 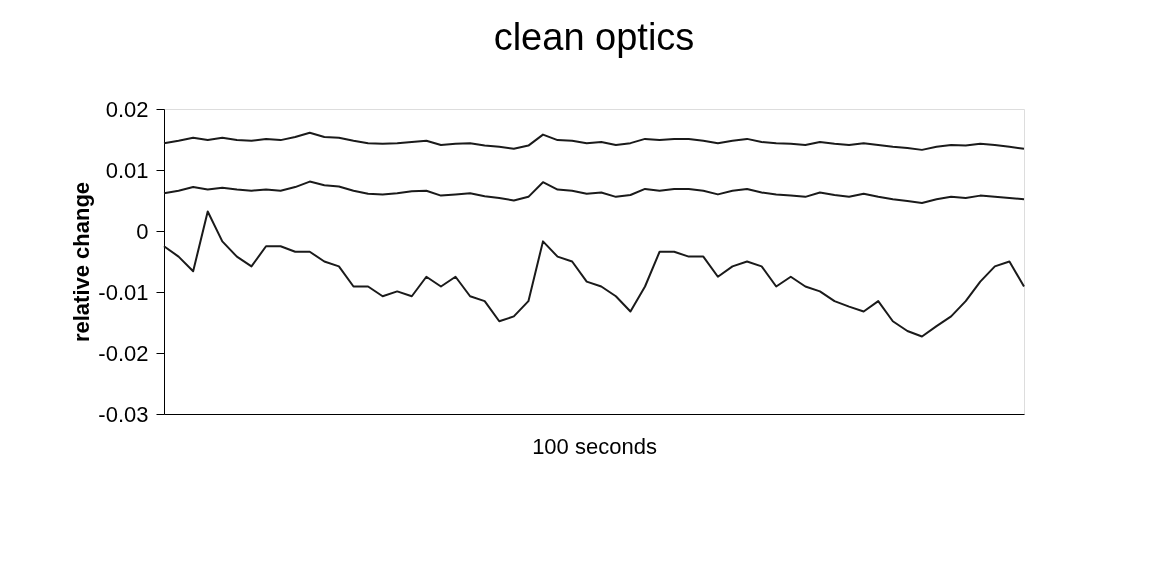 What do you see at coordinates (123, 292) in the screenshot?
I see `y-tick-label: -0.01` at bounding box center [123, 292].